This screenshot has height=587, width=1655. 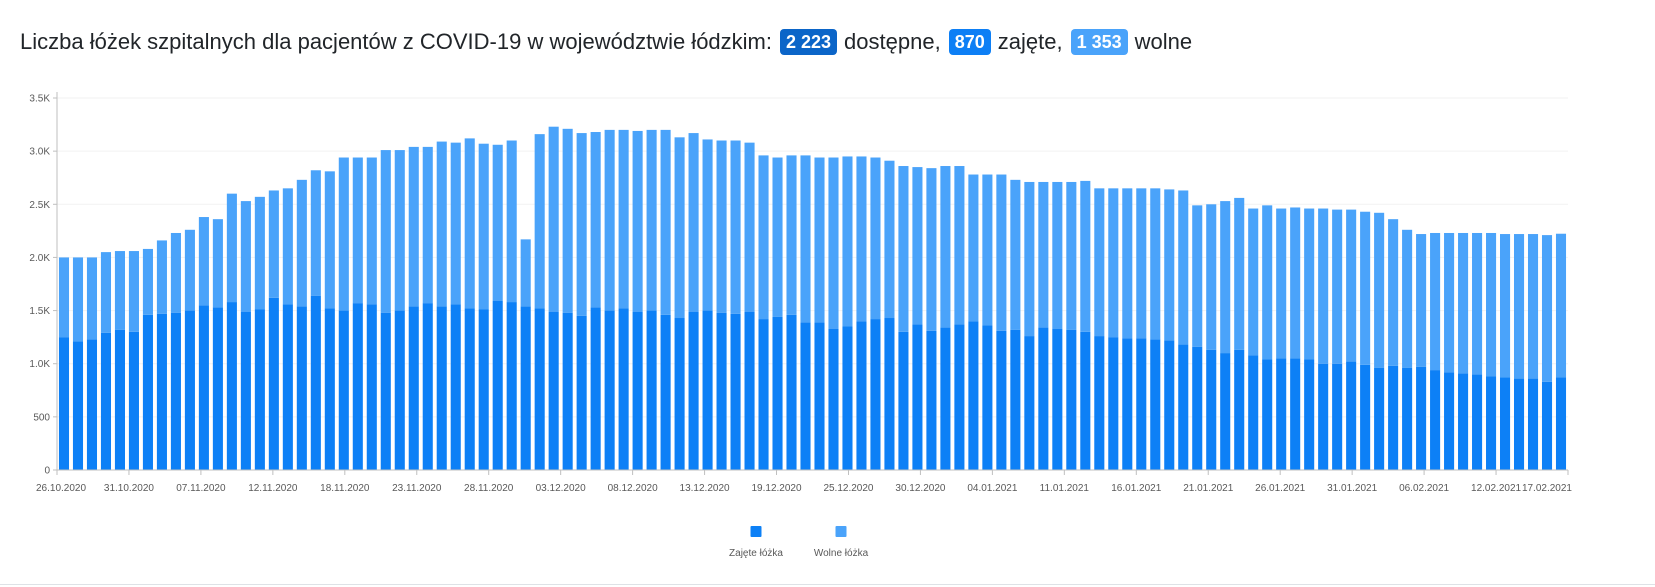 What do you see at coordinates (201, 488) in the screenshot?
I see `x-tick-label: 07.11.2020` at bounding box center [201, 488].